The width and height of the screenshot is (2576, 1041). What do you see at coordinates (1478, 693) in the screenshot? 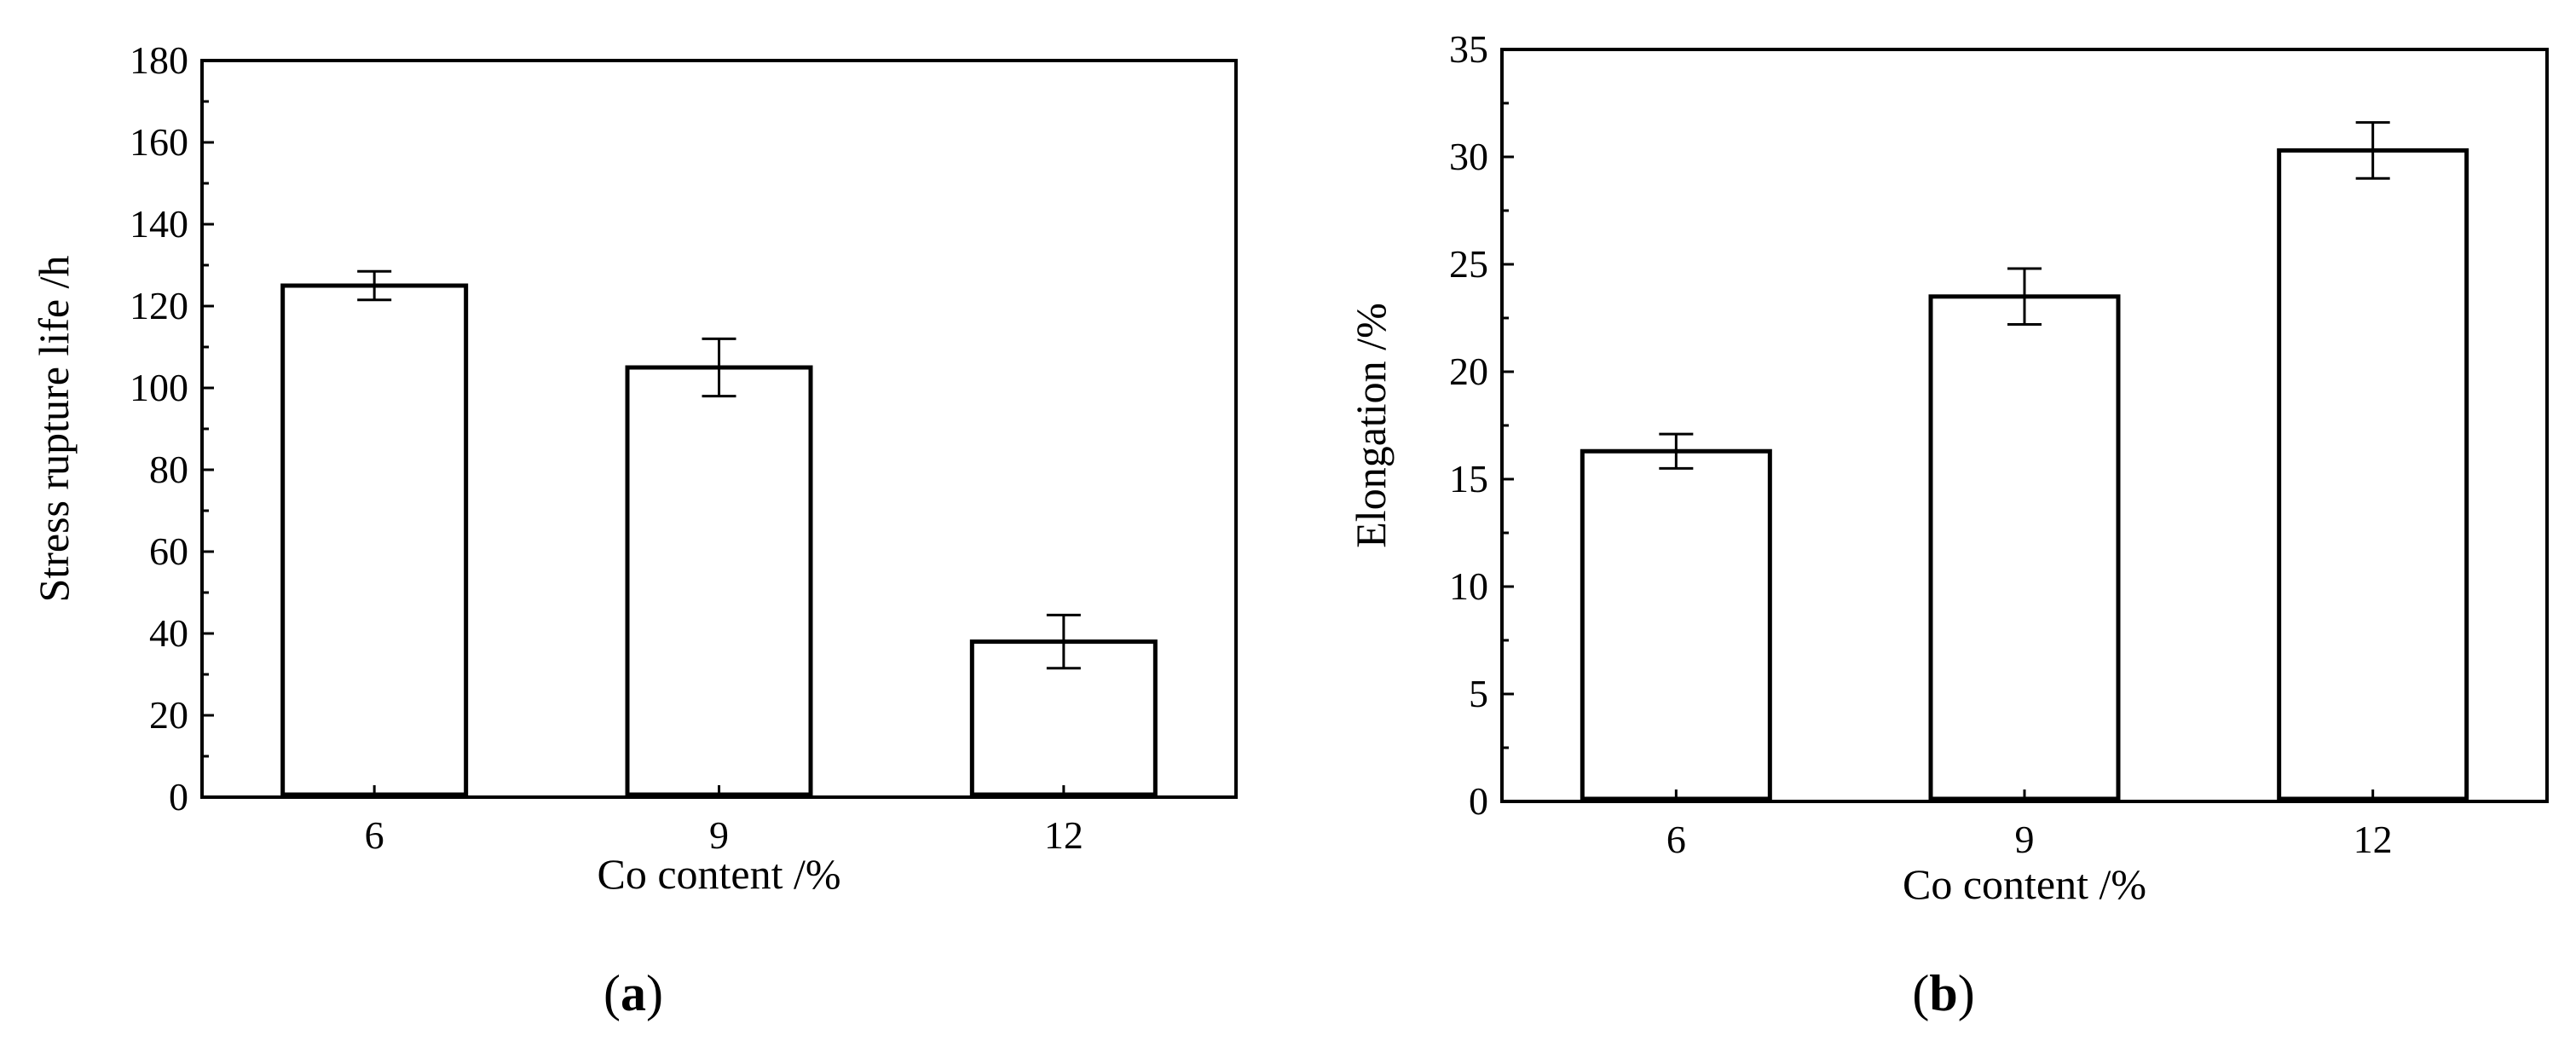
I see `y-tick-label: 5` at bounding box center [1478, 693].